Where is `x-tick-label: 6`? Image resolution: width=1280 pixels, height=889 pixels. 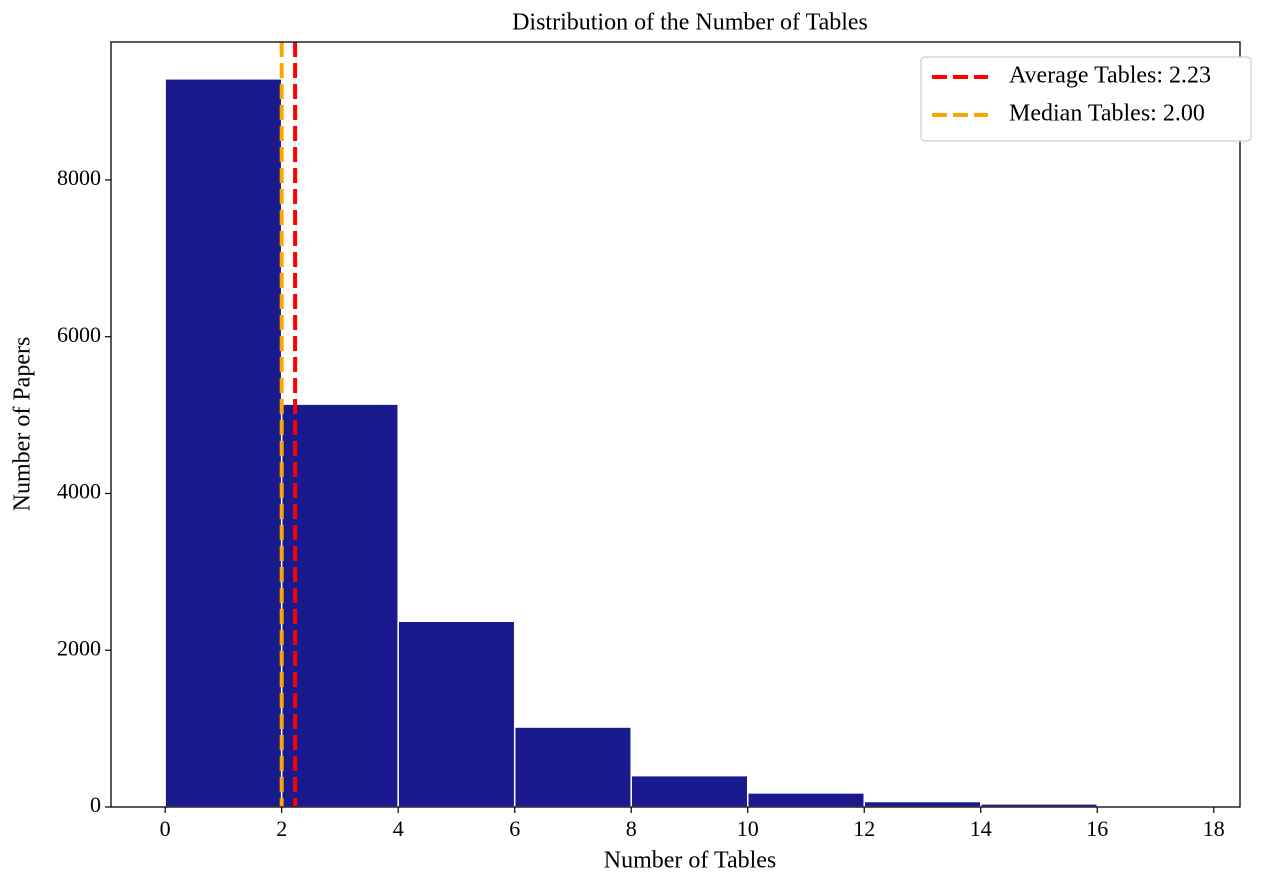 x-tick-label: 6 is located at coordinates (514, 828).